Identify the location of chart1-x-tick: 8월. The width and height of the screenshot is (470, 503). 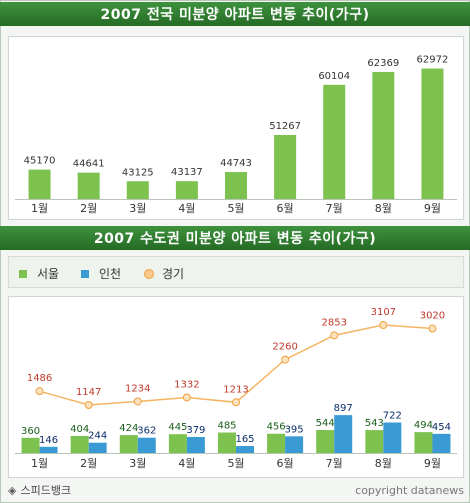
(383, 208).